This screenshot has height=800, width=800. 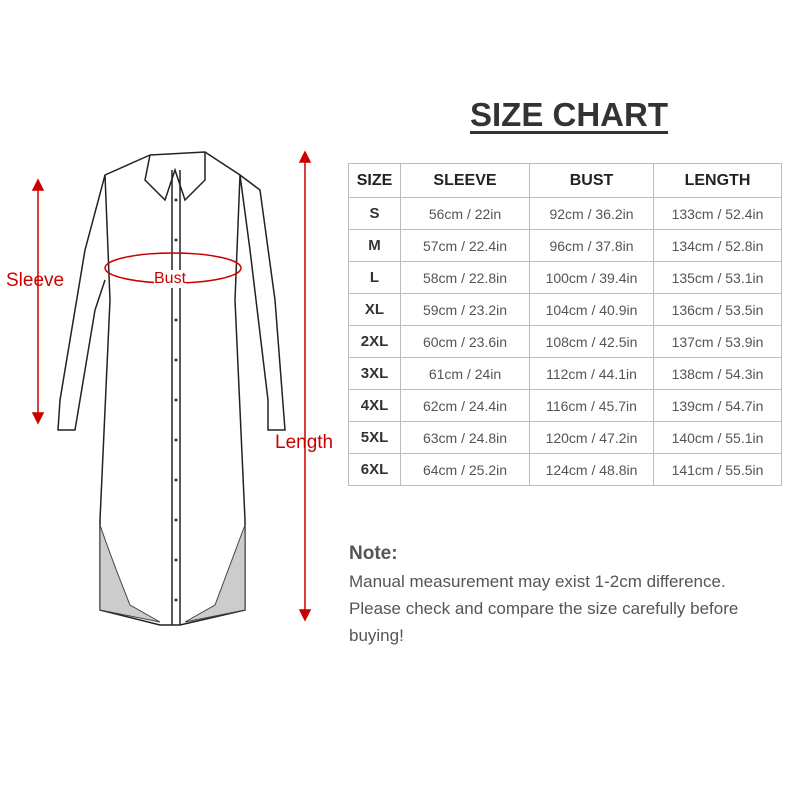 What do you see at coordinates (717, 180) in the screenshot?
I see `header-length: LENGTH` at bounding box center [717, 180].